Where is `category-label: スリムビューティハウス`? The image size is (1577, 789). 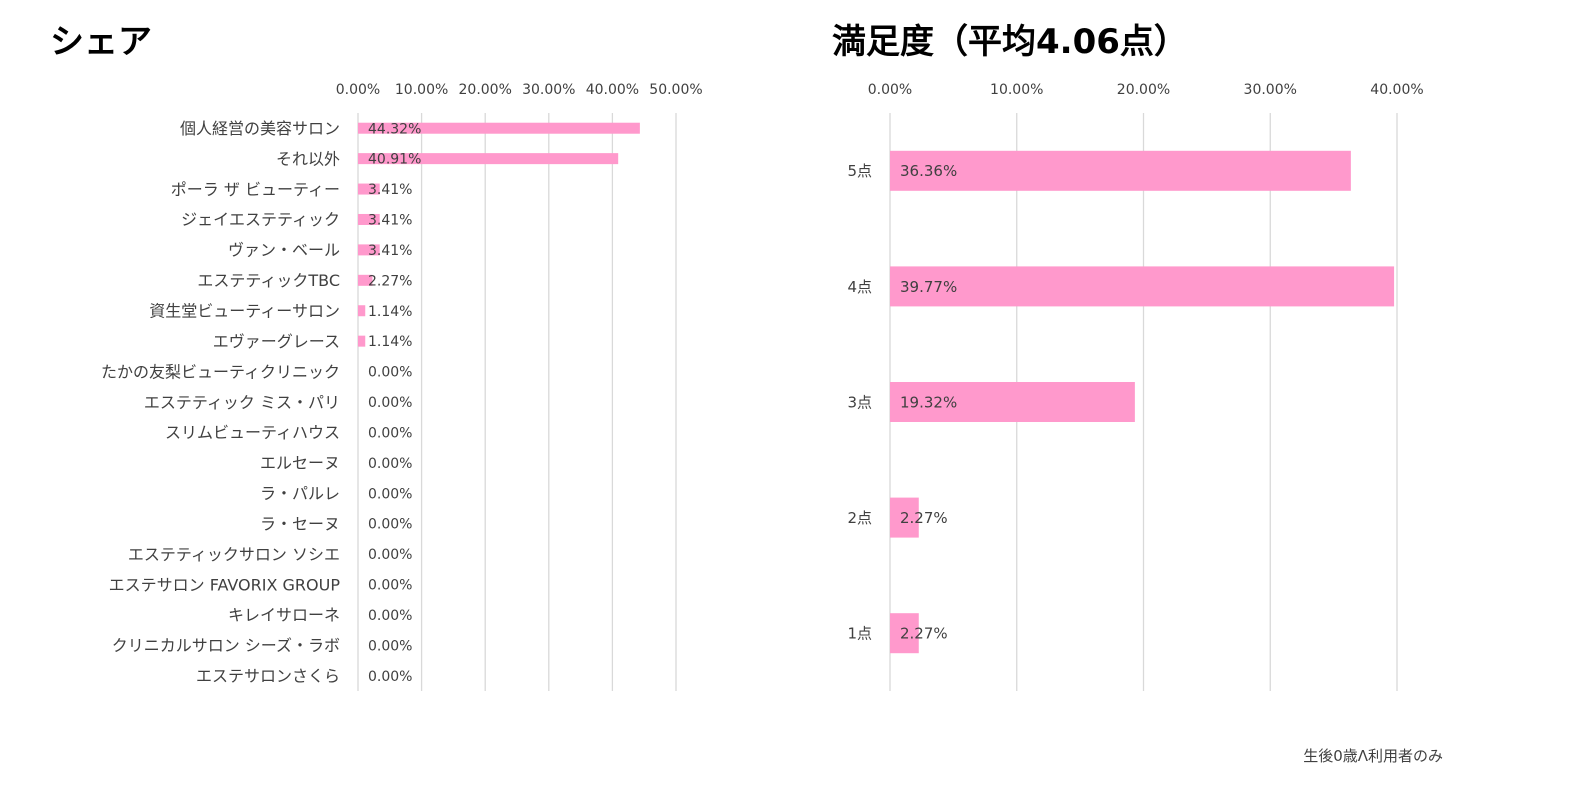
category-label: スリムビューティハウス is located at coordinates (252, 432).